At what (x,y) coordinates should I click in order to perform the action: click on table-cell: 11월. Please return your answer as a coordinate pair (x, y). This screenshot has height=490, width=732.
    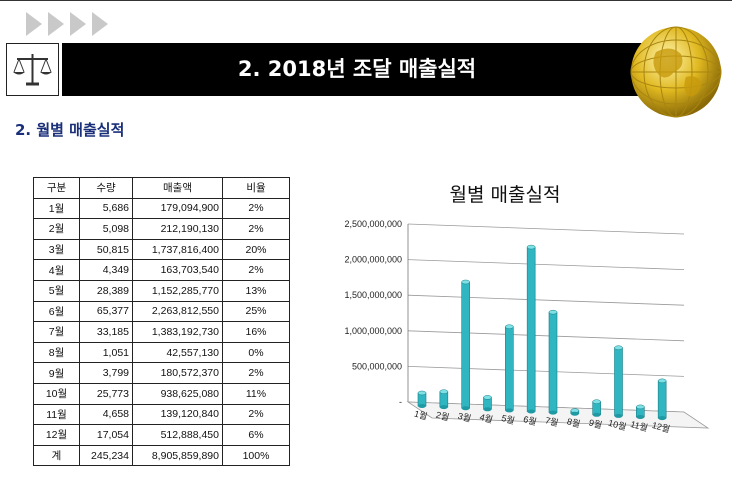
    Looking at the image, I should click on (56, 414).